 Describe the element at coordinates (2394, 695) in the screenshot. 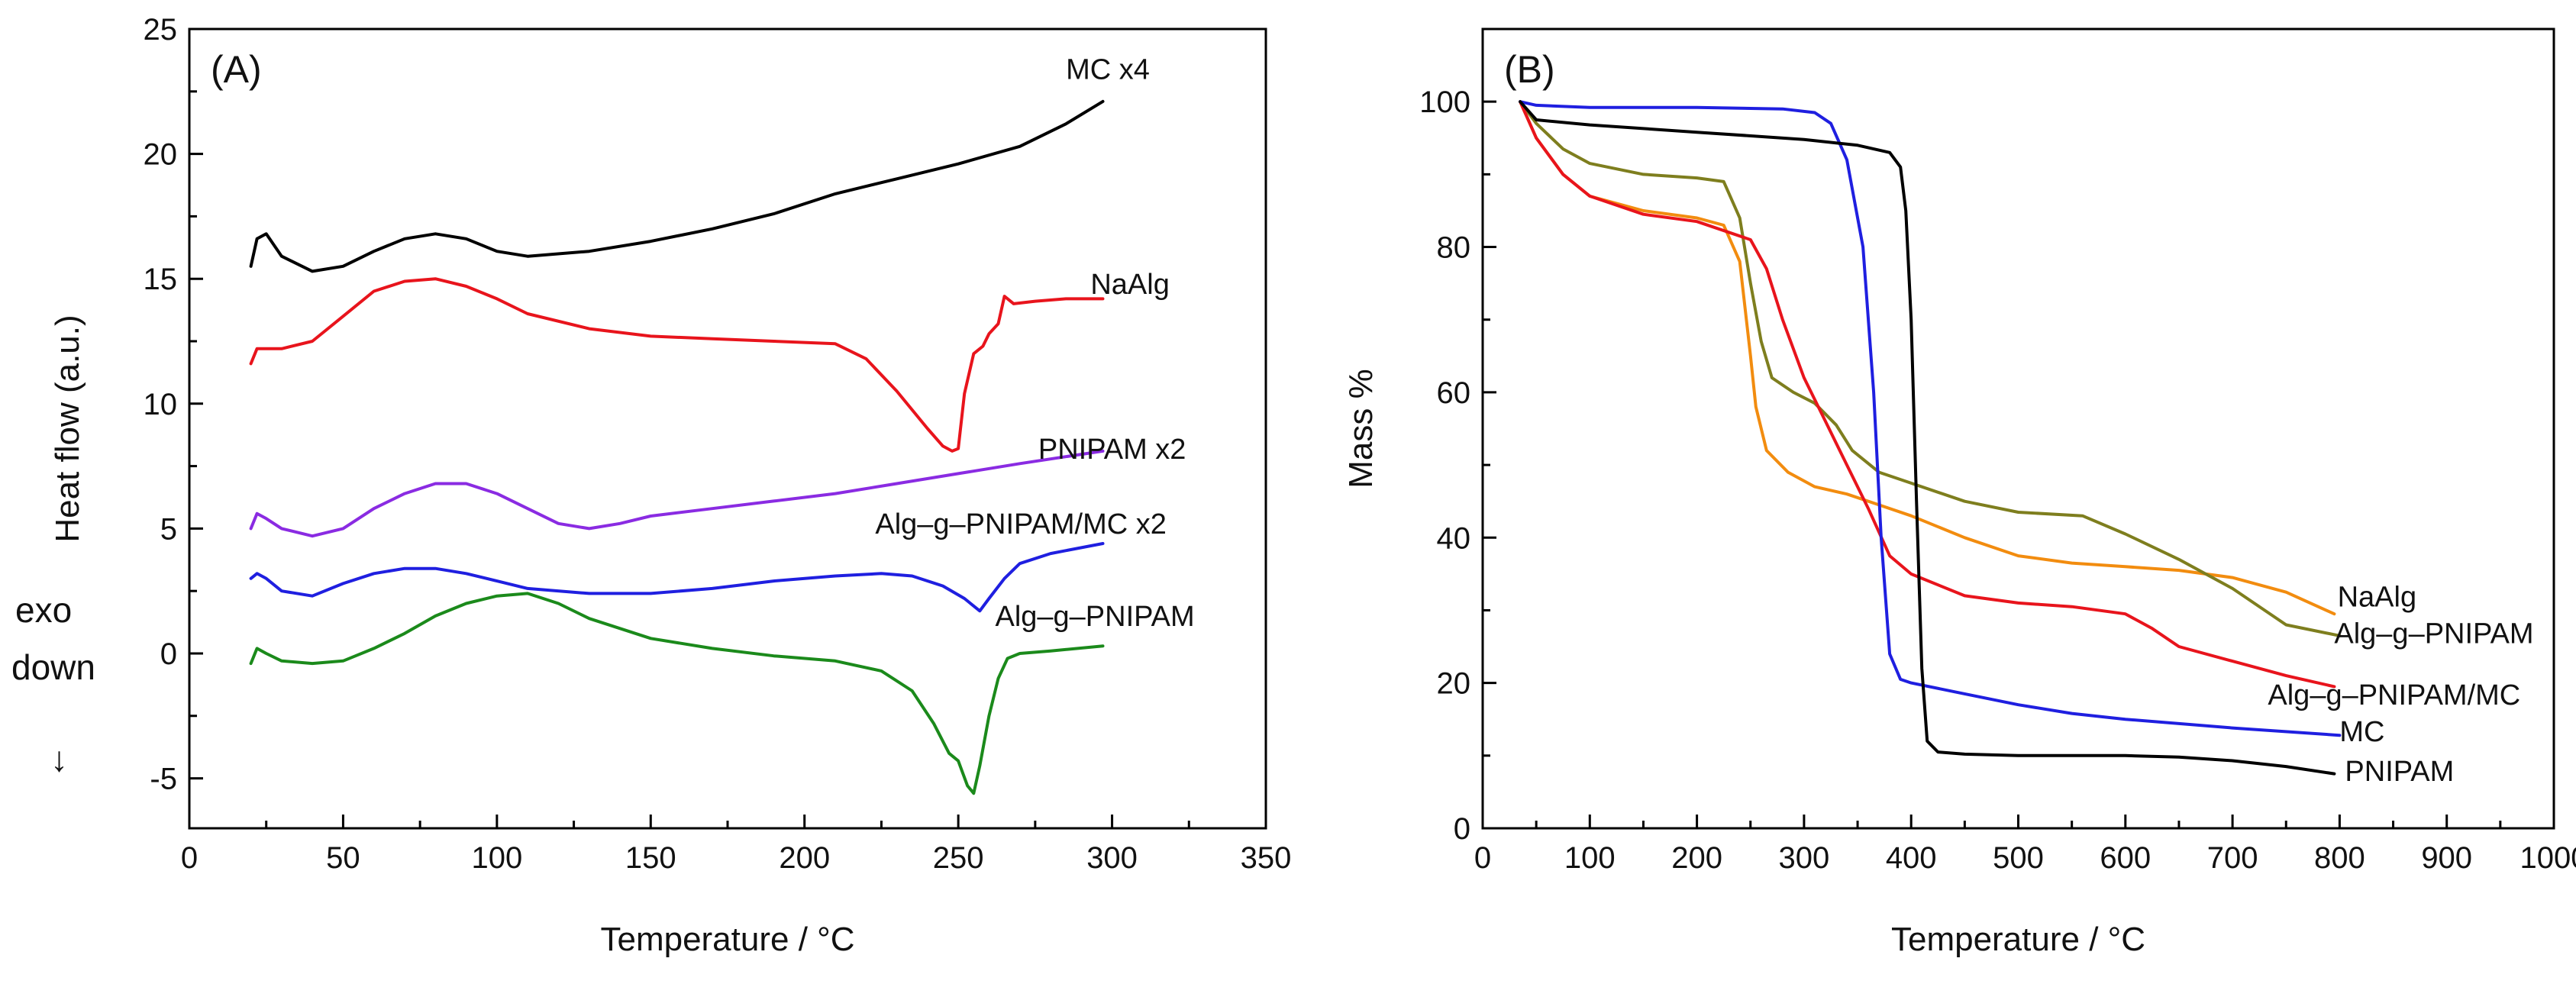

I see `series-label: Alg–g–PNIPAM/MC` at that location.